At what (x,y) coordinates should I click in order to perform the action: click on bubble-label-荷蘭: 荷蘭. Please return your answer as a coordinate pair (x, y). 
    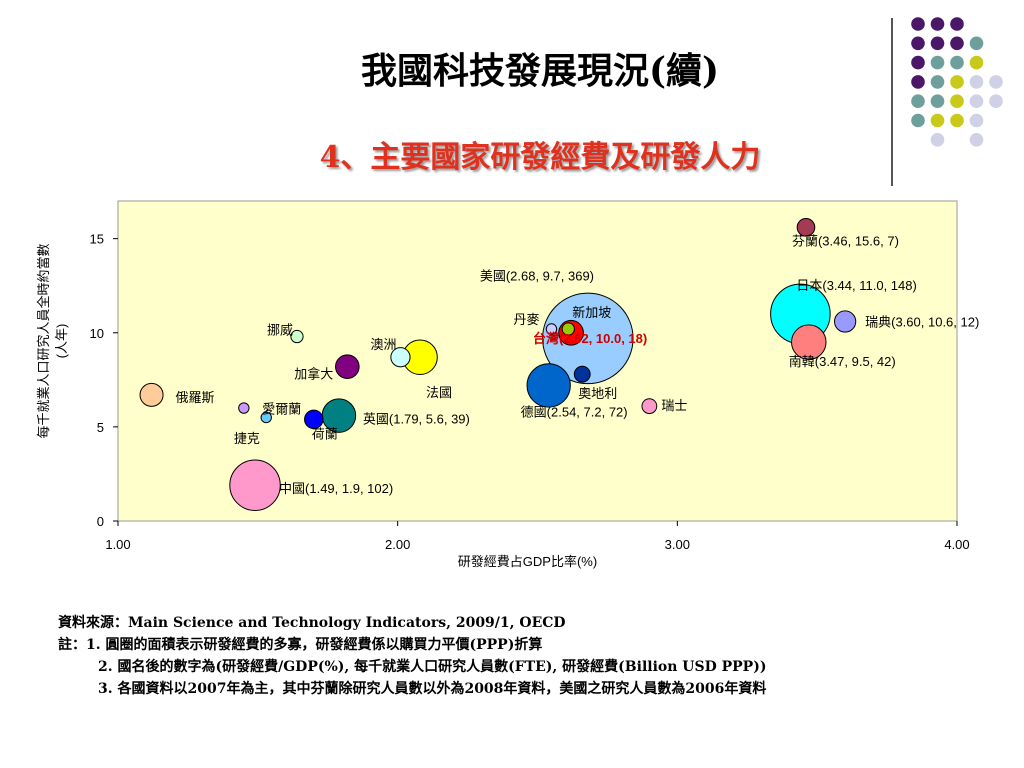
    Looking at the image, I should click on (325, 433).